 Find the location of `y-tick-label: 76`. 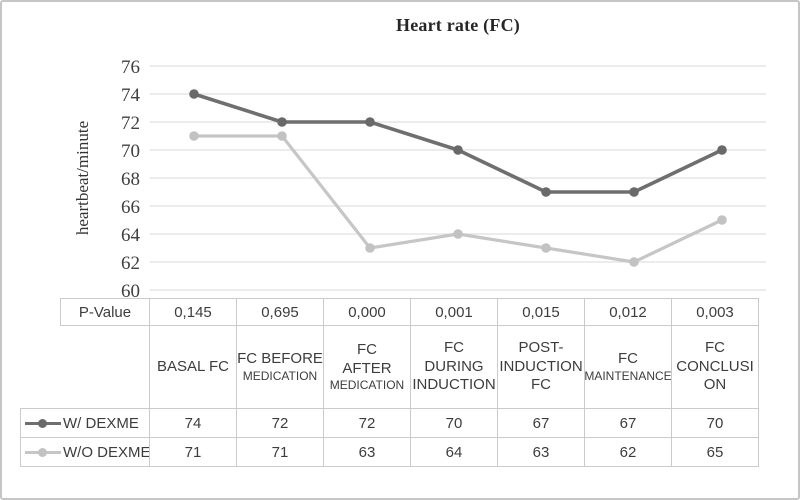

y-tick-label: 76 is located at coordinates (130, 67).